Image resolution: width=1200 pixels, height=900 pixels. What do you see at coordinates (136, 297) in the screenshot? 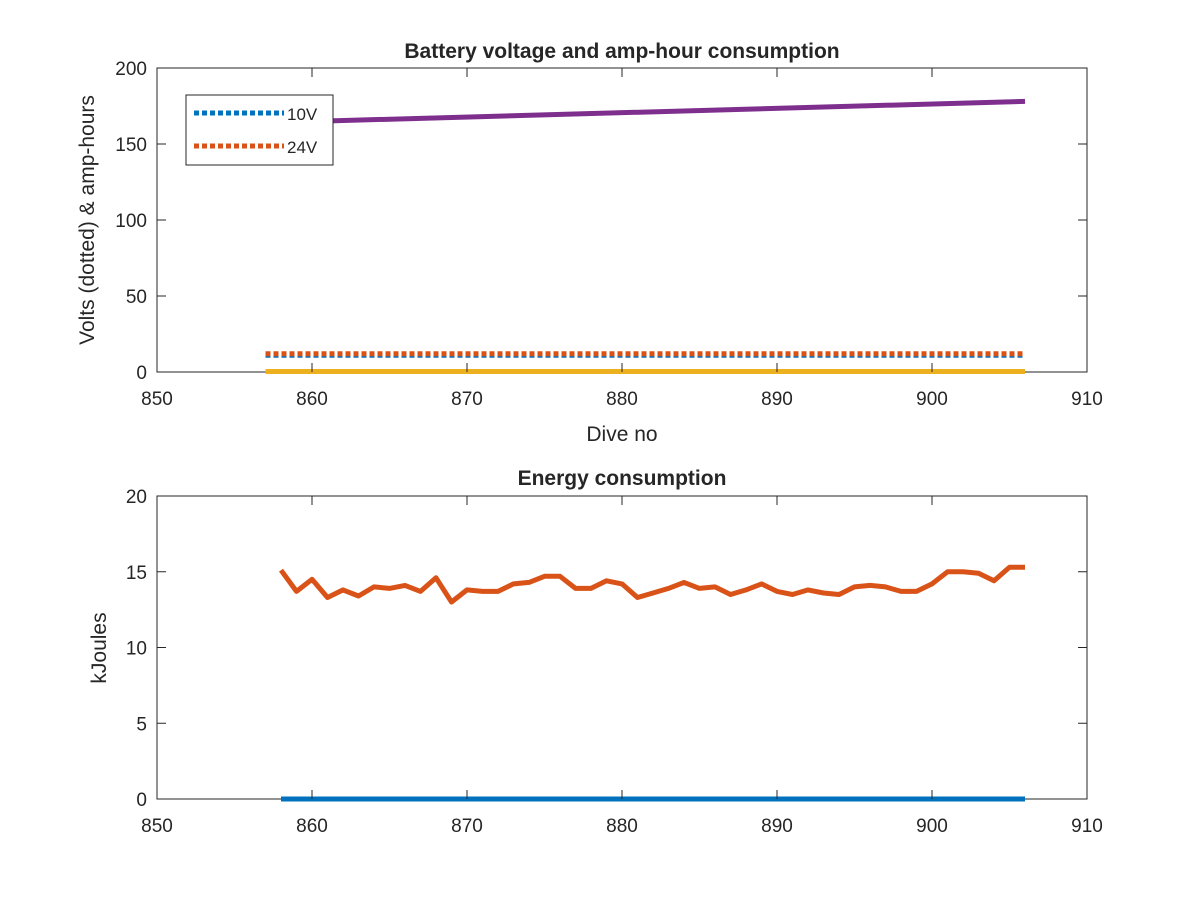
I see `battery-y-tick-label: 50` at bounding box center [136, 297].